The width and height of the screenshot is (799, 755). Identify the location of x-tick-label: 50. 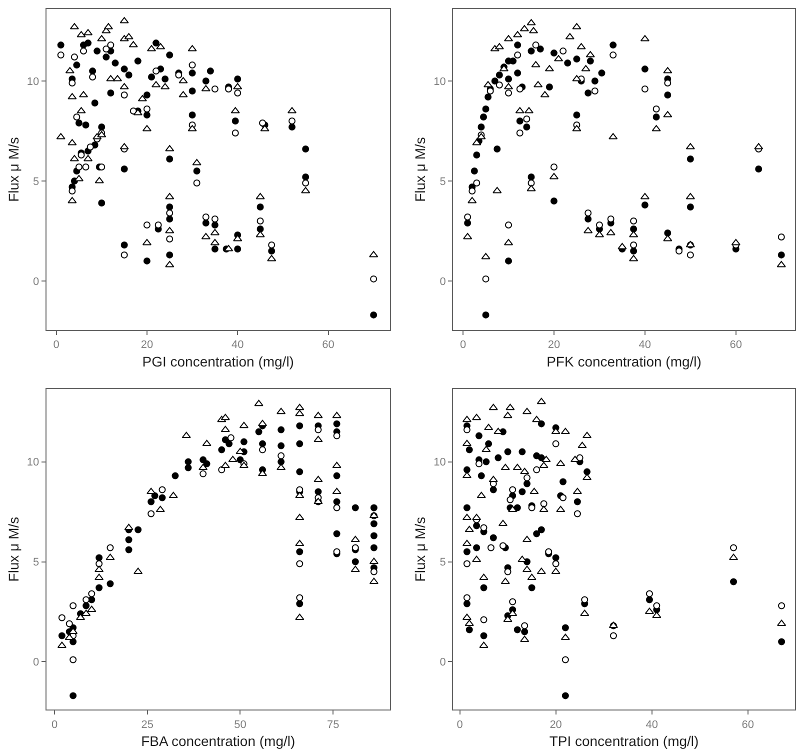
(240, 724).